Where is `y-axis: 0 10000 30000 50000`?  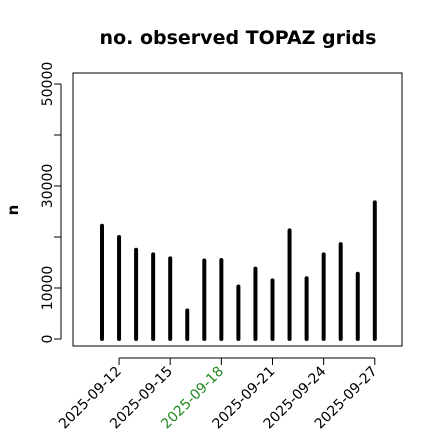 y-axis: 0 10000 30000 50000 is located at coordinates (51, 203).